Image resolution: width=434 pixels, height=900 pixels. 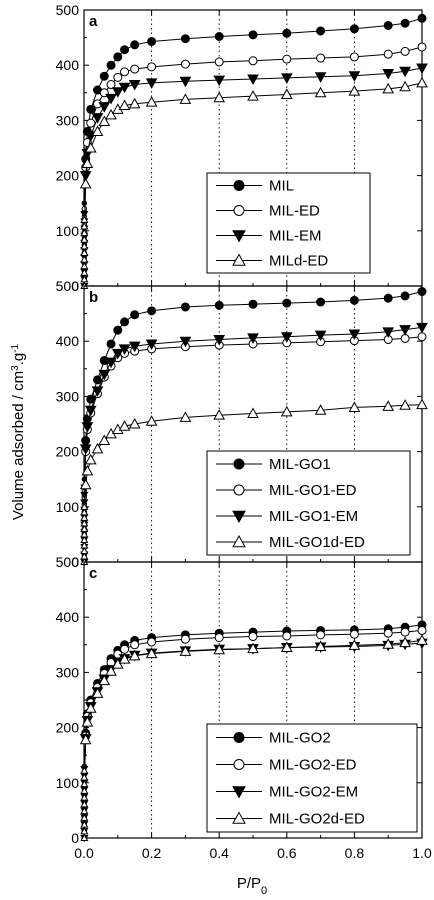 What do you see at coordinates (422, 853) in the screenshot?
I see `x-tick-label: 1.0` at bounding box center [422, 853].